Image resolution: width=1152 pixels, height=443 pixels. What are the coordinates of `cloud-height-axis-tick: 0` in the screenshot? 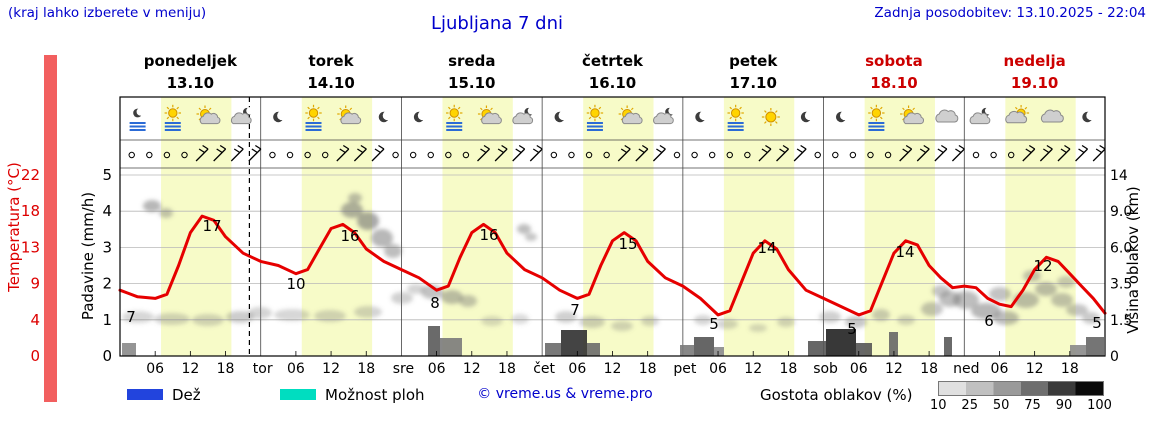 It's located at (1114, 357).